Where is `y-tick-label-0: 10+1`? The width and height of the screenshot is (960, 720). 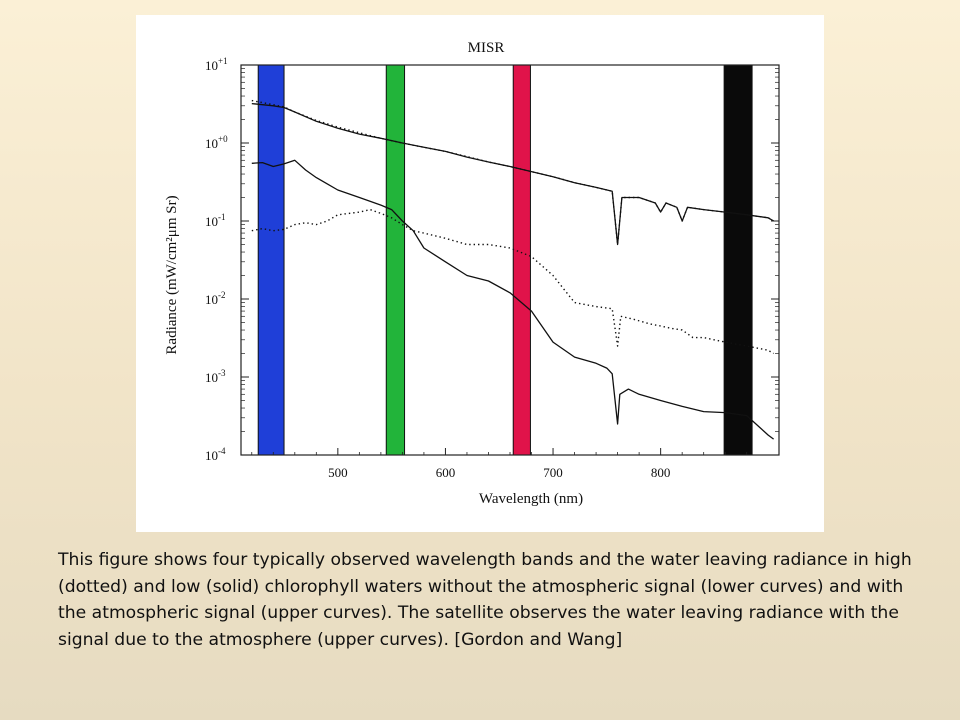
y-tick-label-0: 10+1 is located at coordinates (216, 64).